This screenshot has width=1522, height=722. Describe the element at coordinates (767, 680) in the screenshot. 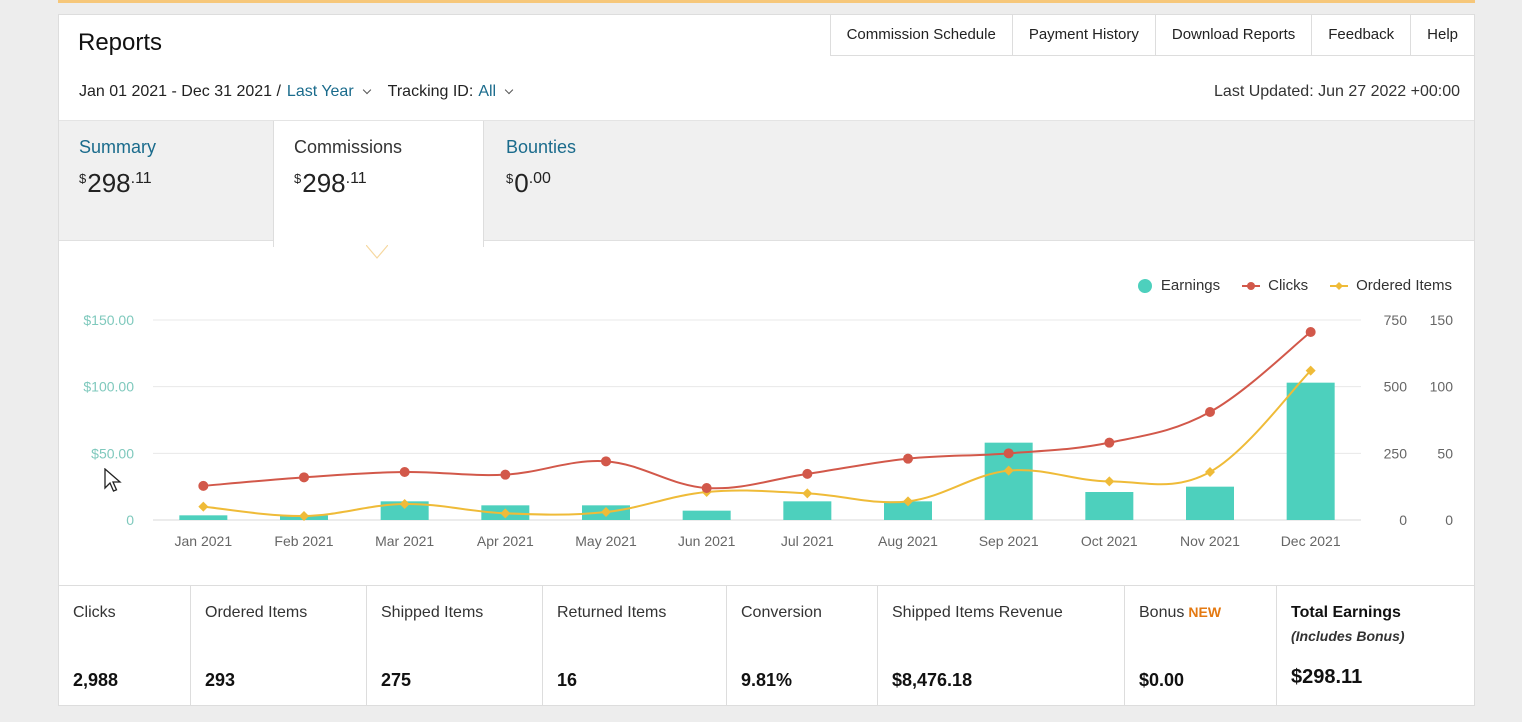

I see `stat-value: 9.81%` at that location.